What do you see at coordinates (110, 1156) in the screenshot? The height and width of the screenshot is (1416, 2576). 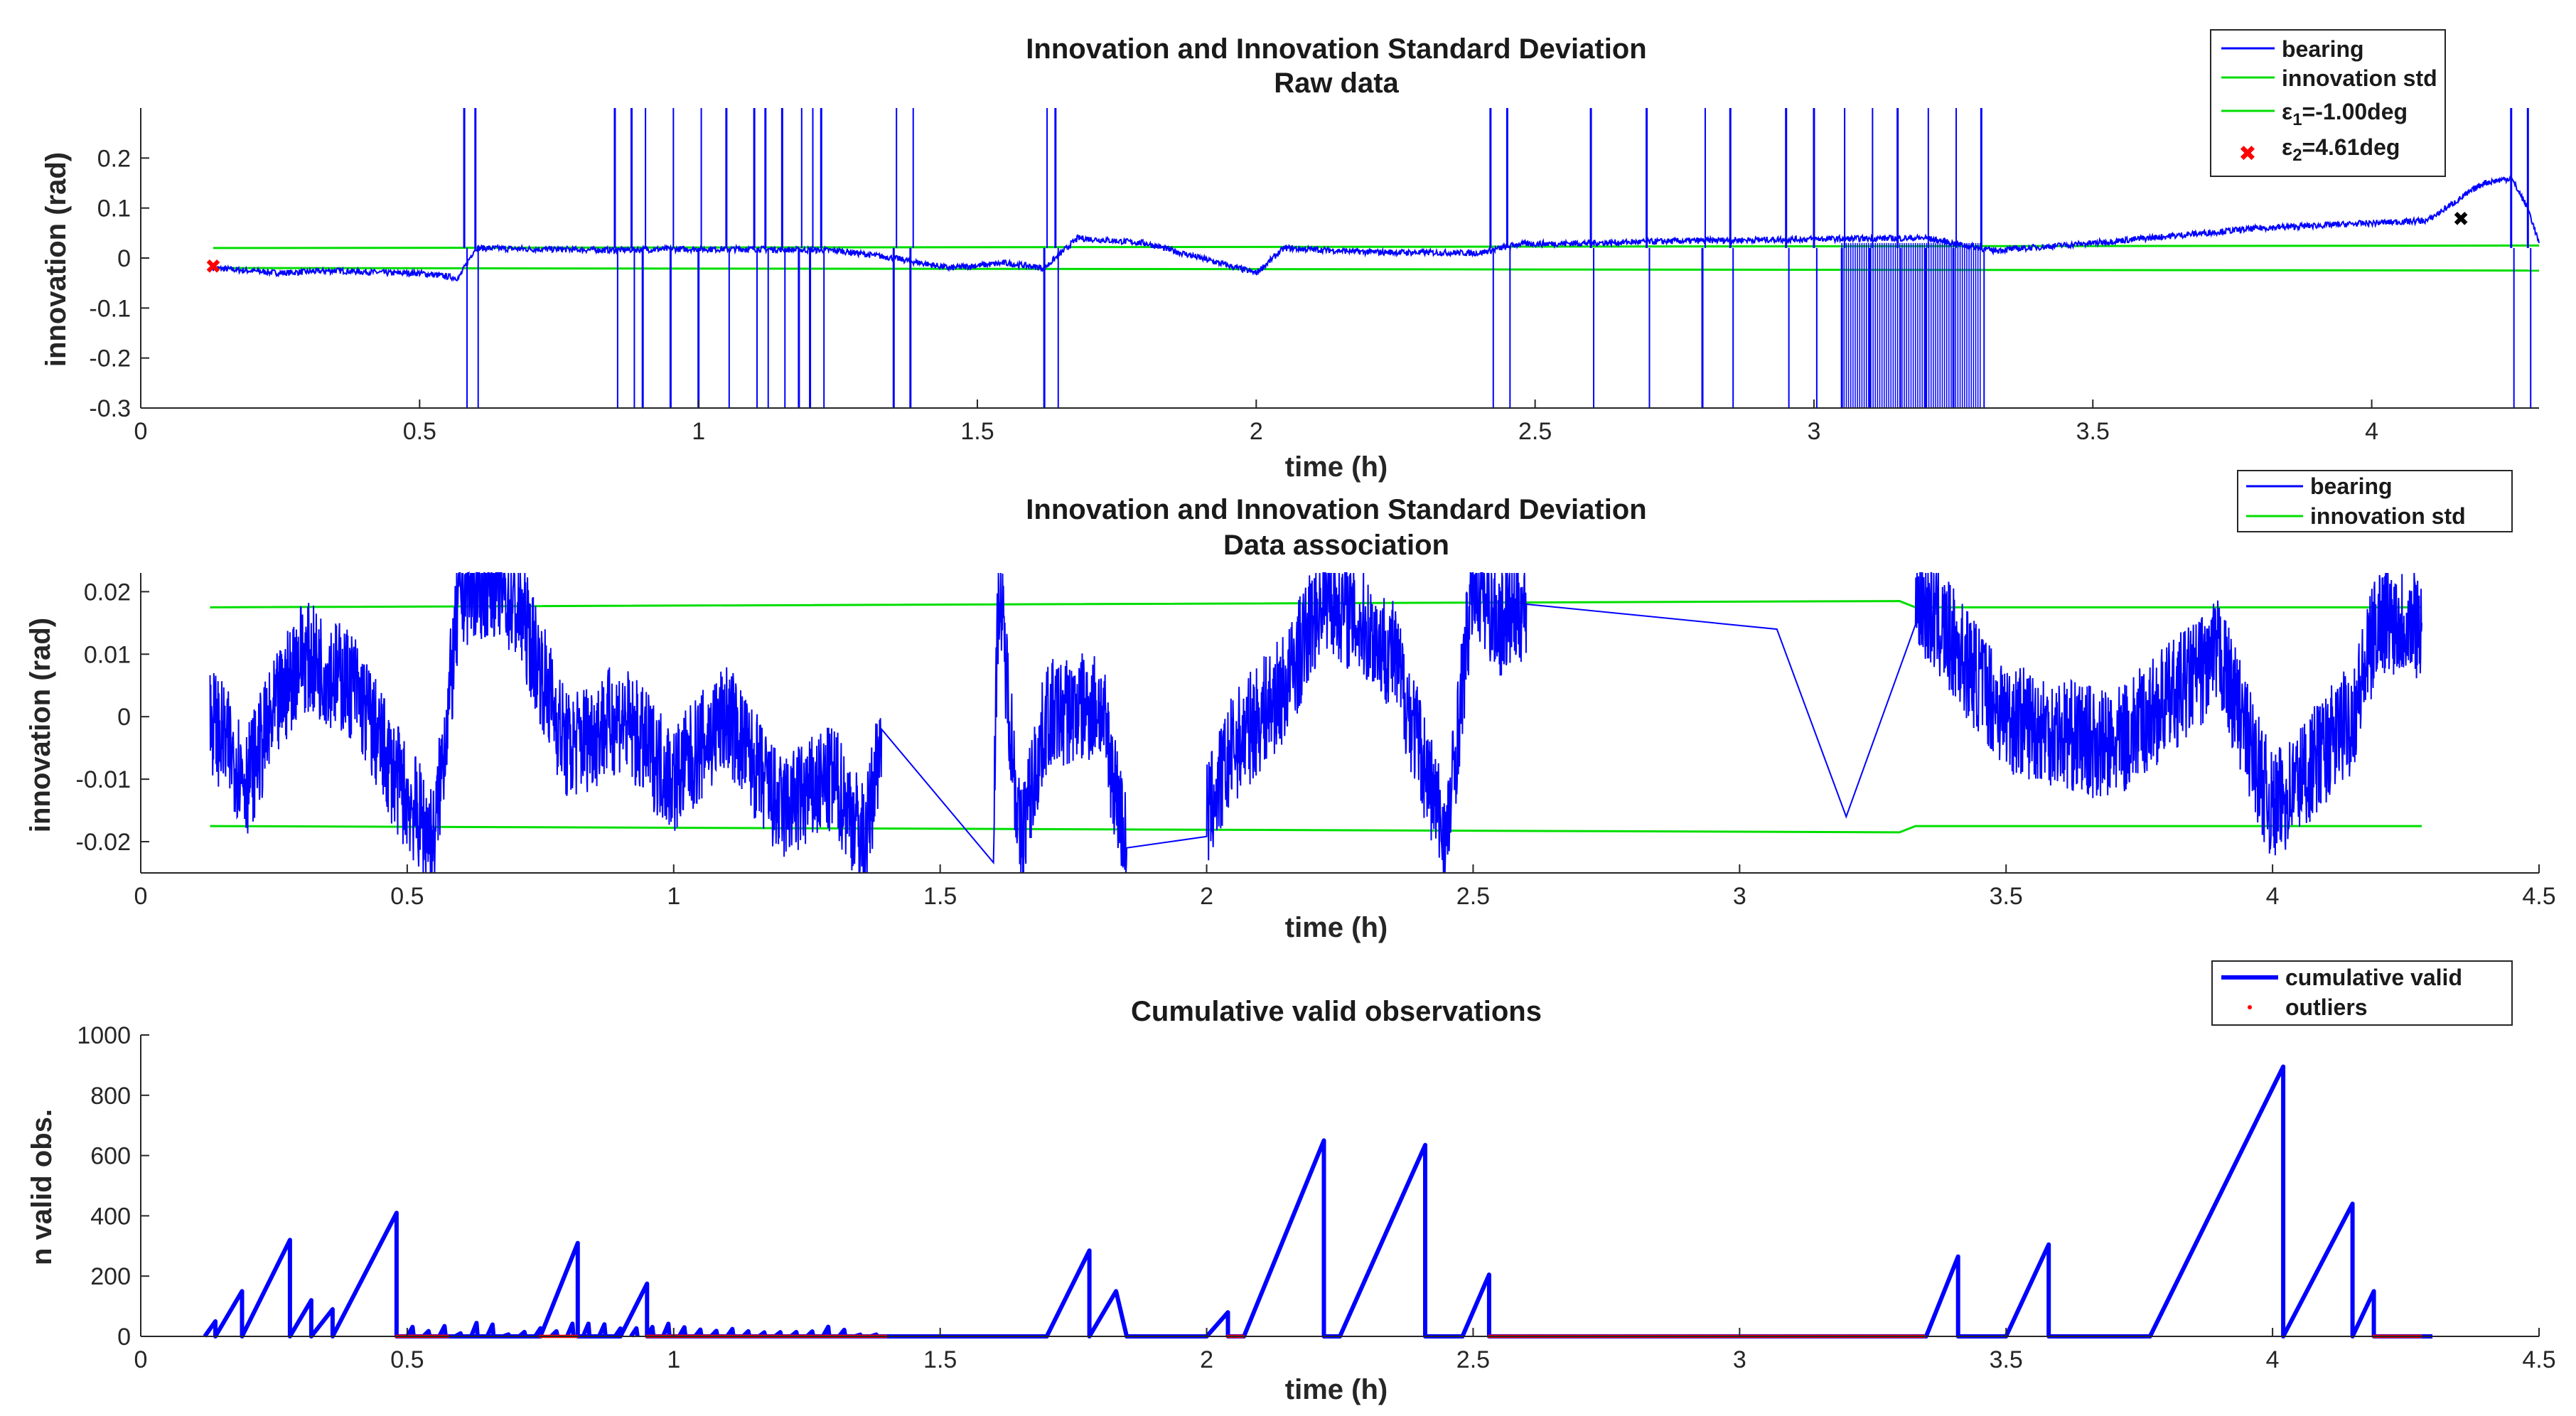 I see `y-tick-label: 600` at bounding box center [110, 1156].